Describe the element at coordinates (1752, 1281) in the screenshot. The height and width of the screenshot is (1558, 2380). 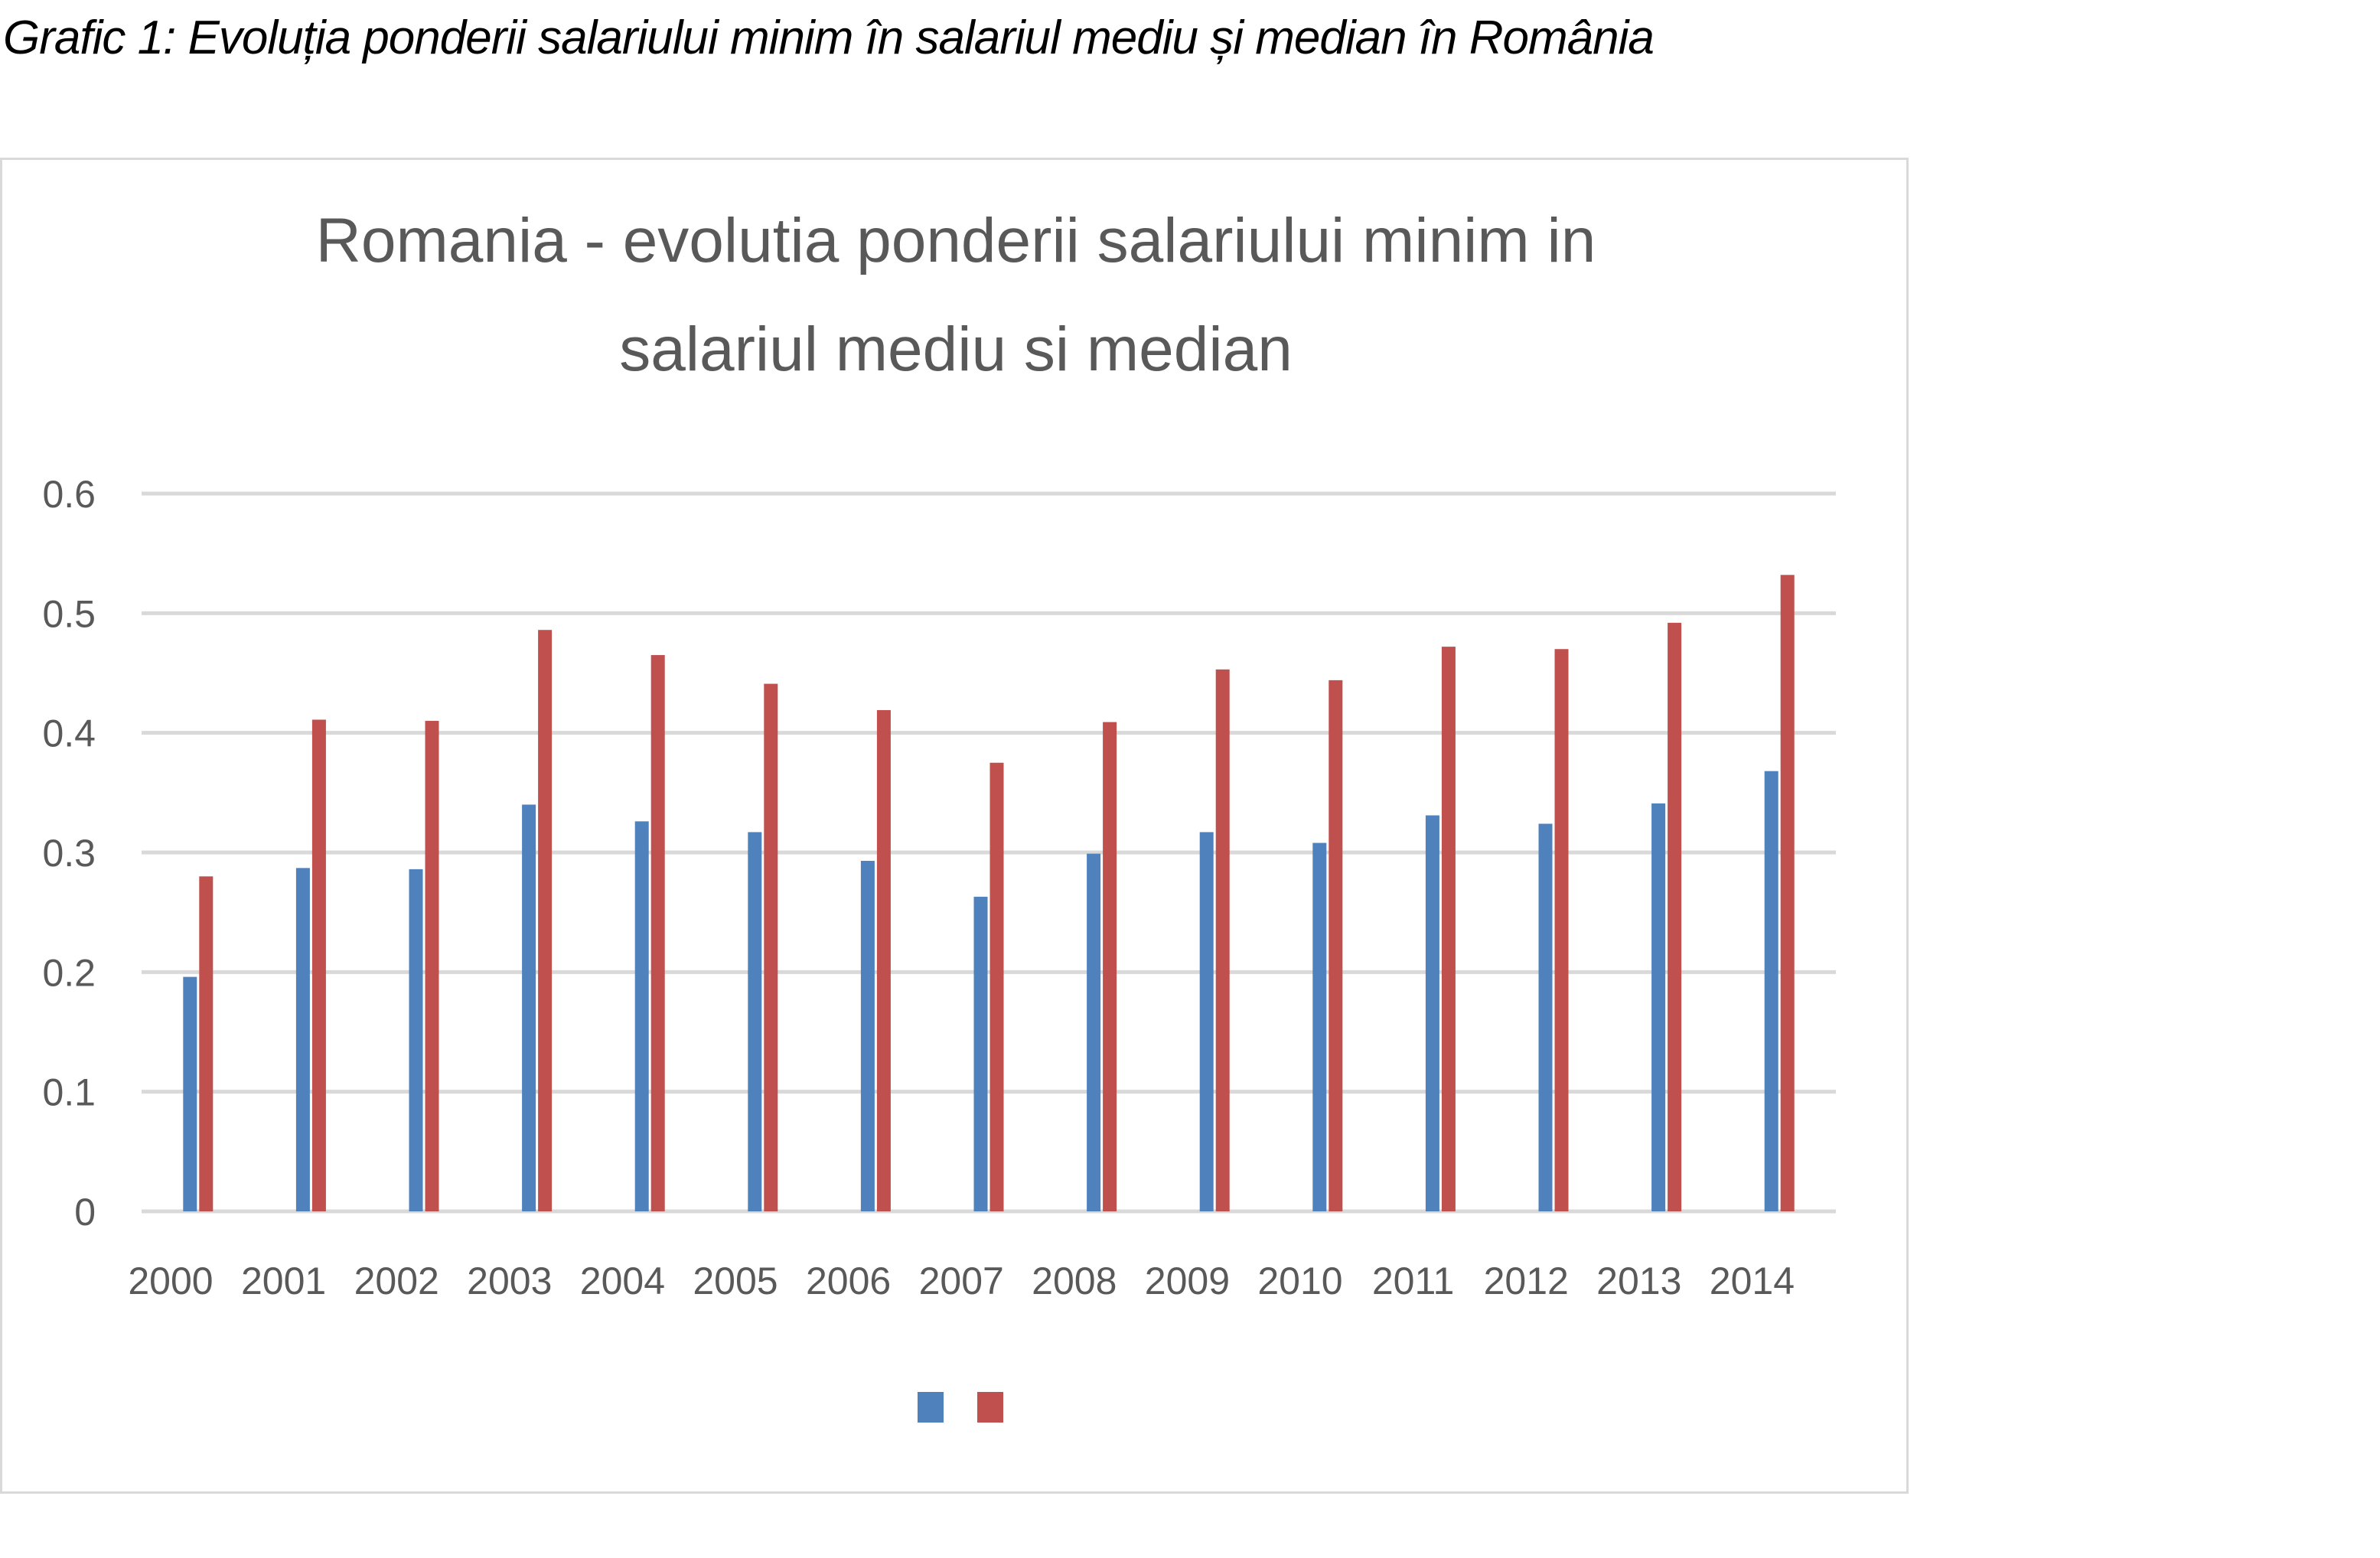
I see `x-tick-label: 2014` at that location.